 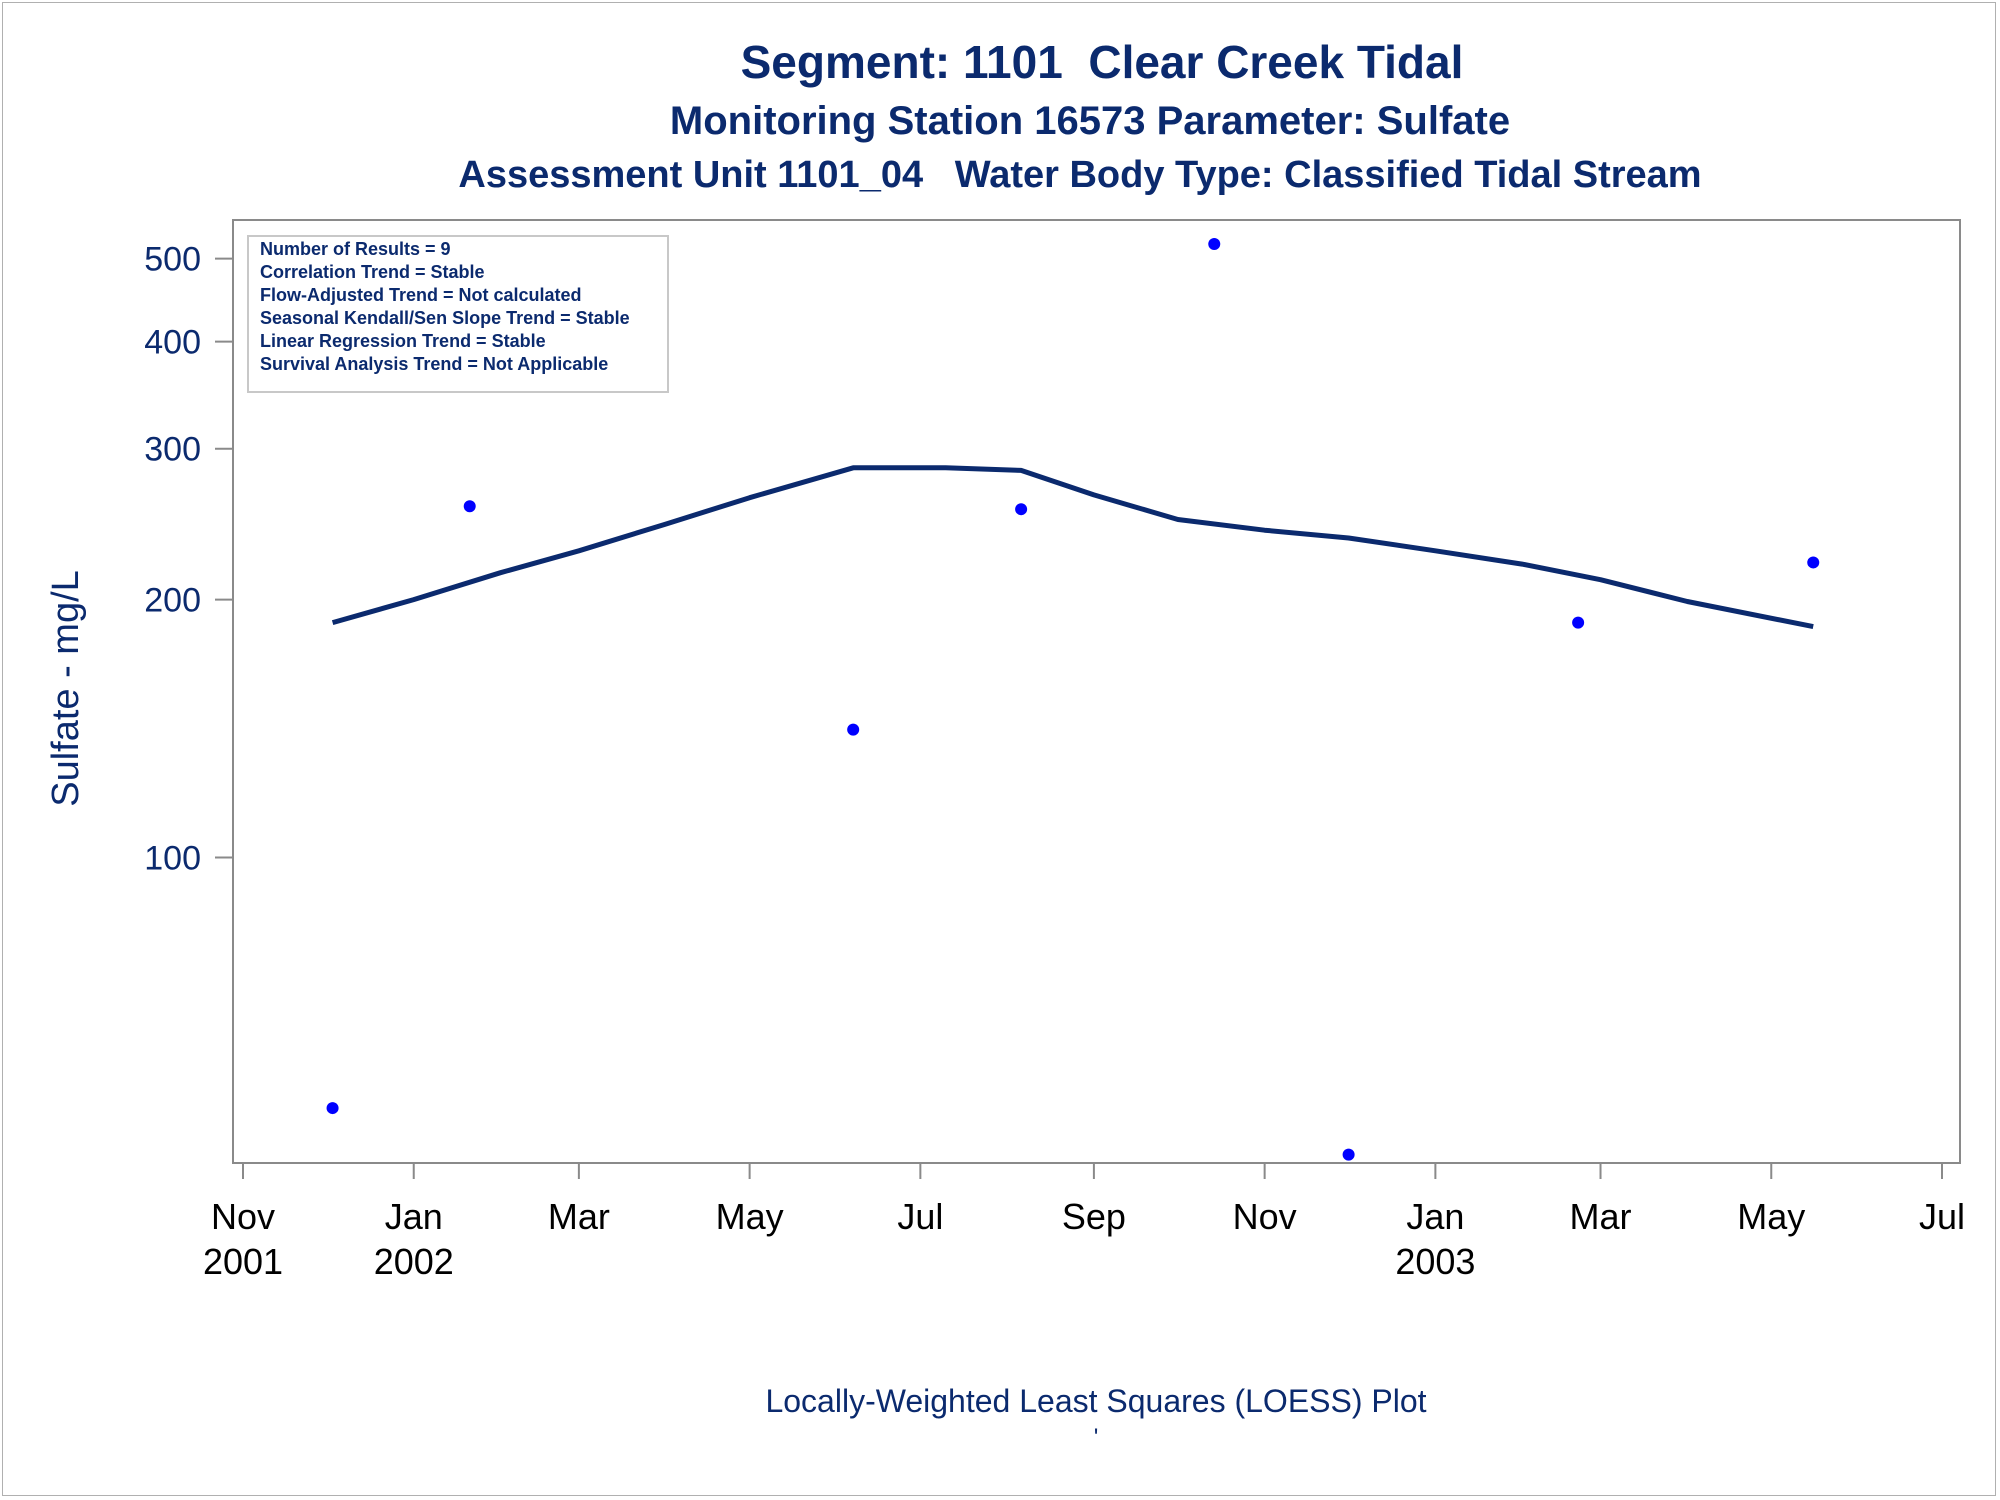 What do you see at coordinates (243, 1261) in the screenshot?
I see `x-tick-year-label: 2001` at bounding box center [243, 1261].